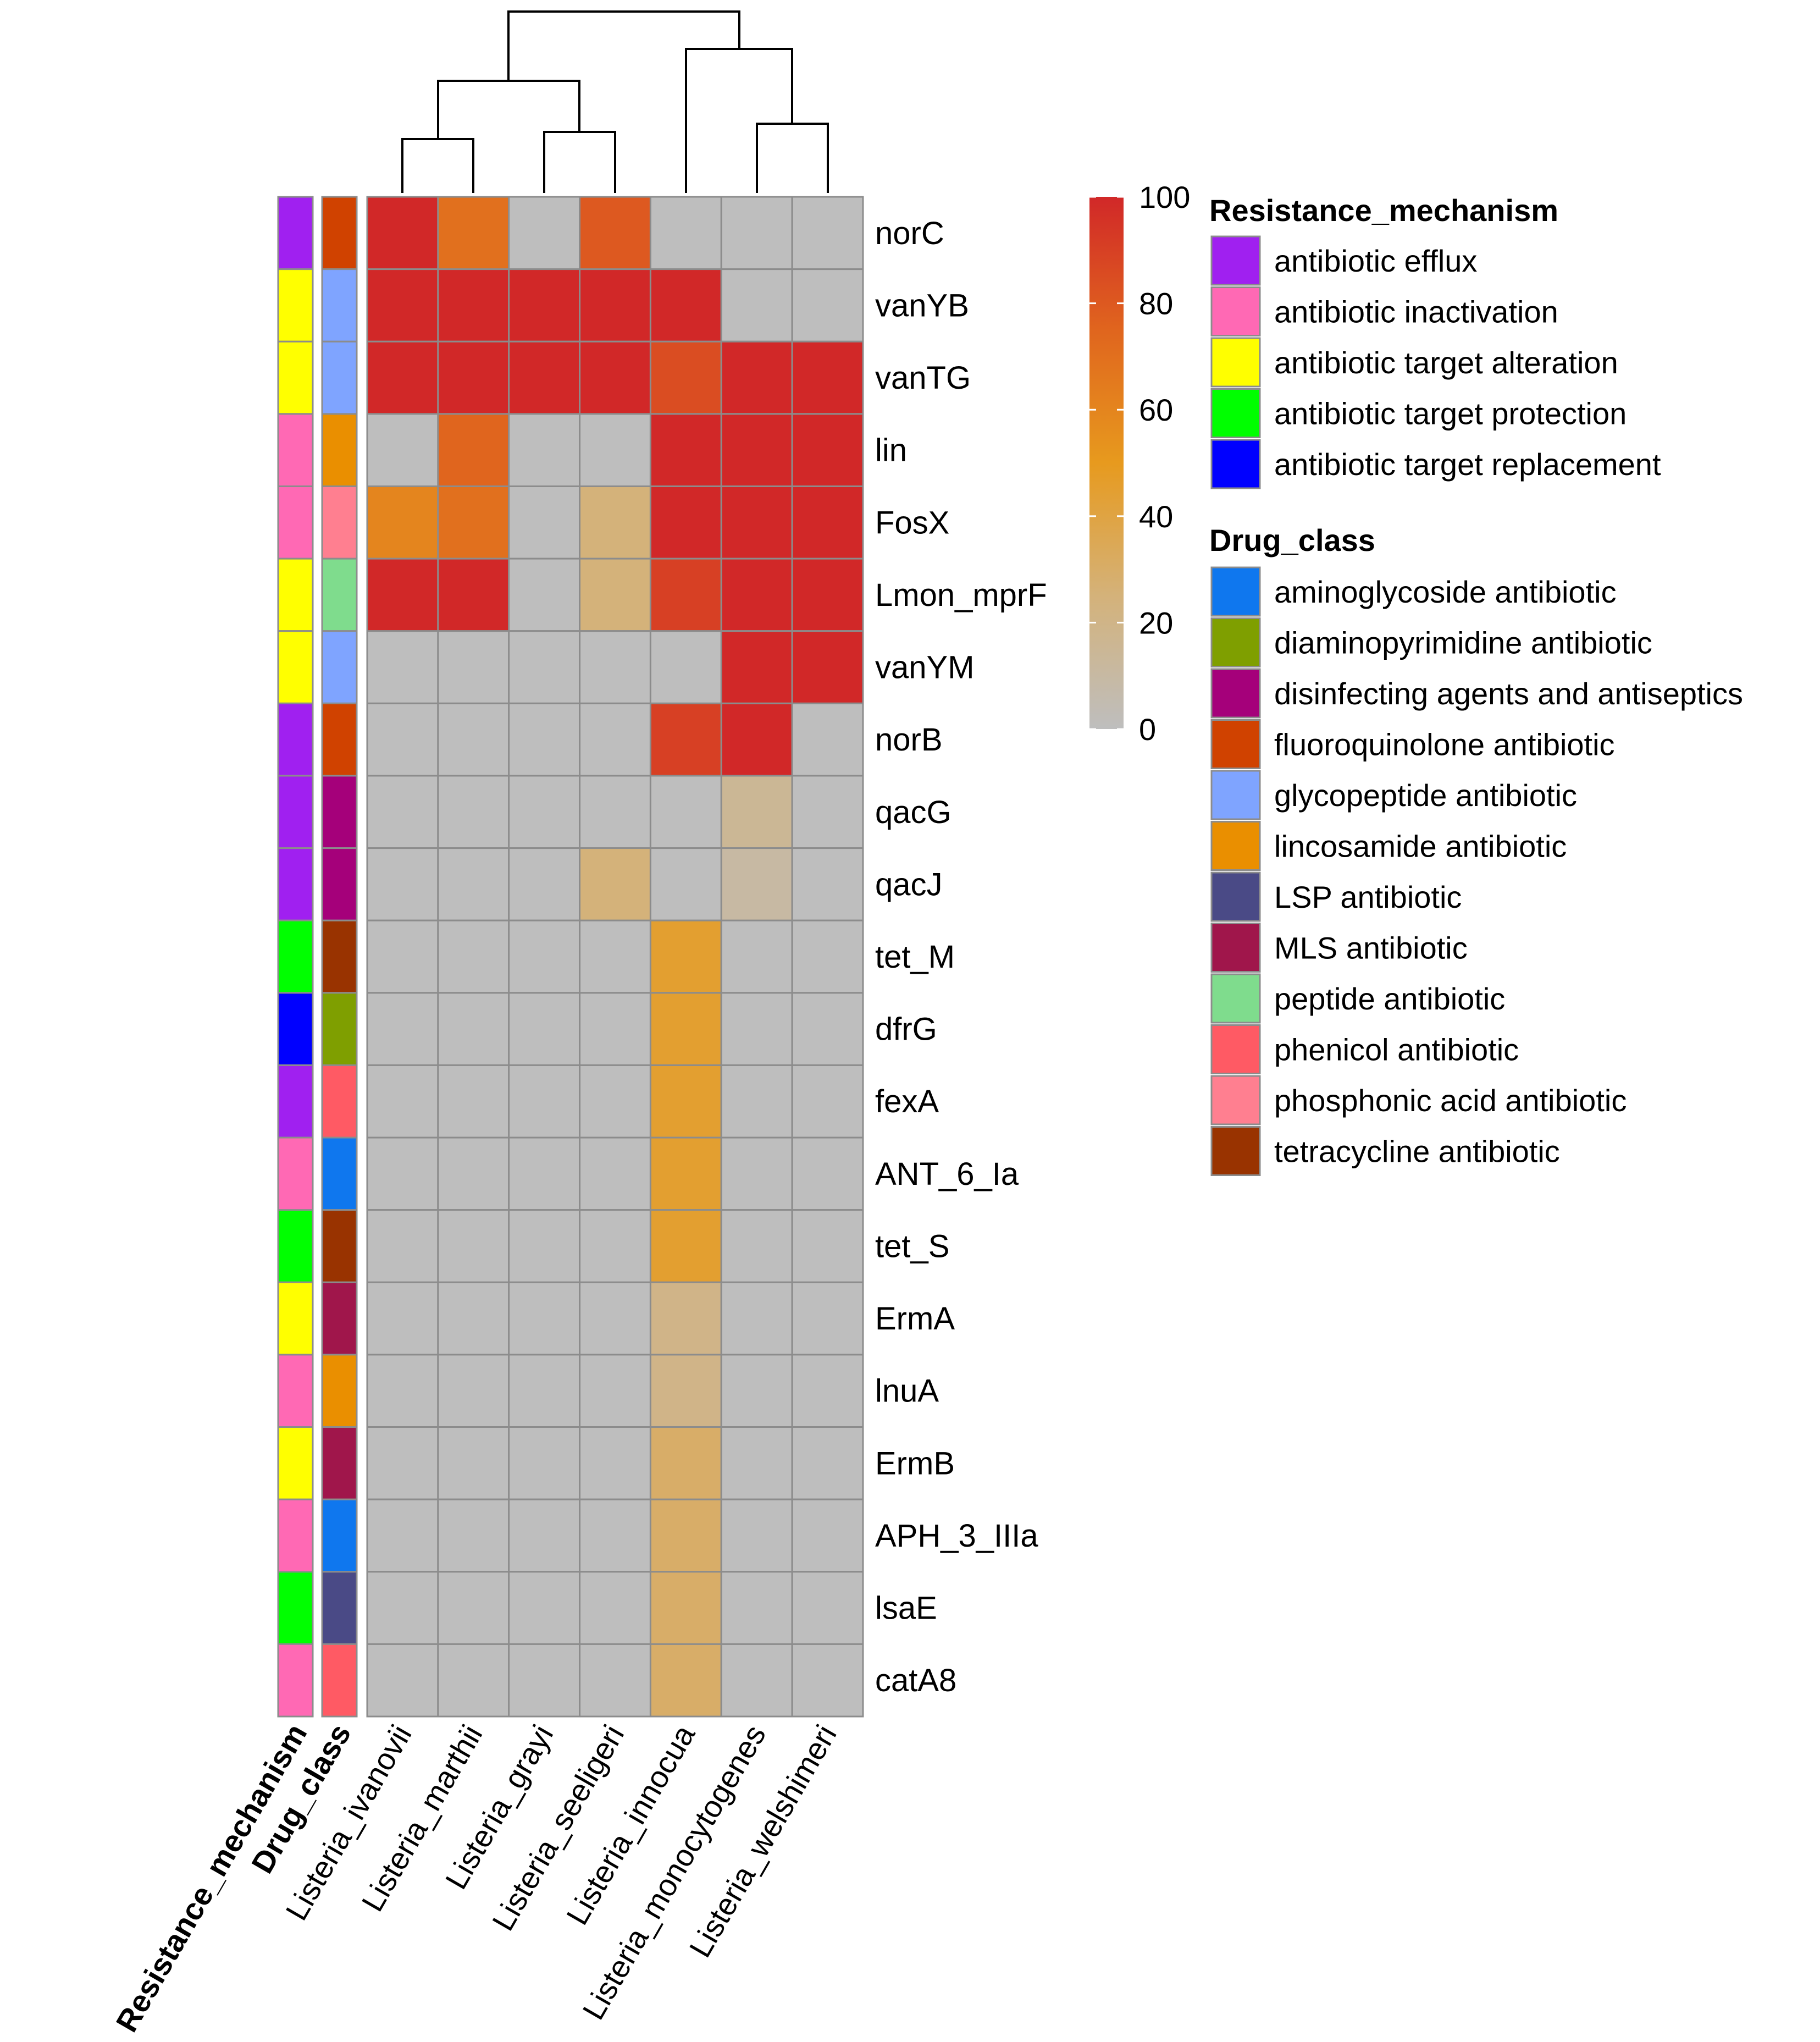  I want to click on drug-frame, so click(339, 957).